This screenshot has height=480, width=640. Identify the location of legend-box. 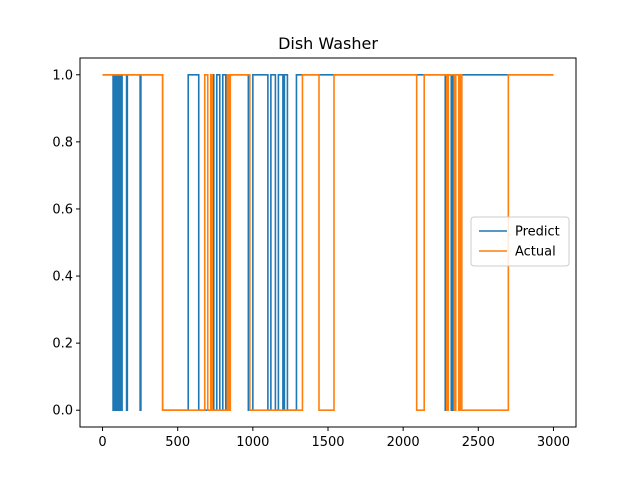
(520, 241).